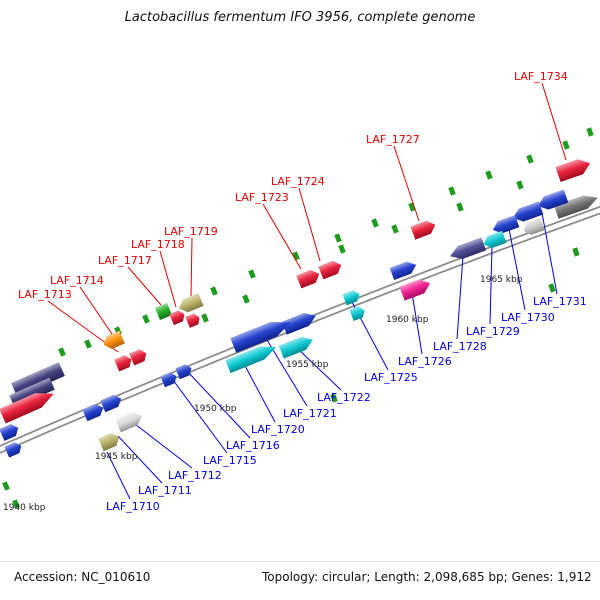 The height and width of the screenshot is (600, 600). What do you see at coordinates (307, 365) in the screenshot?
I see `position-marker: 1955 kbp` at bounding box center [307, 365].